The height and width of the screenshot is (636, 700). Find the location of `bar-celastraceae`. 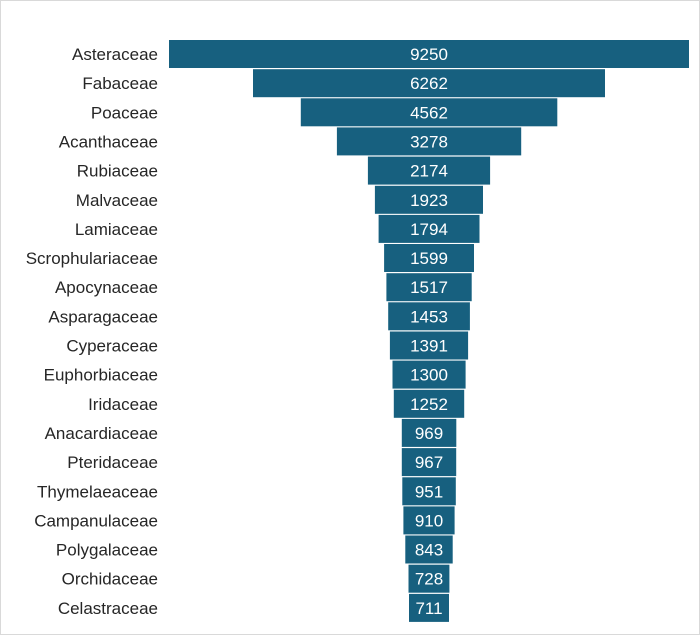

bar-celastraceae is located at coordinates (429, 607).